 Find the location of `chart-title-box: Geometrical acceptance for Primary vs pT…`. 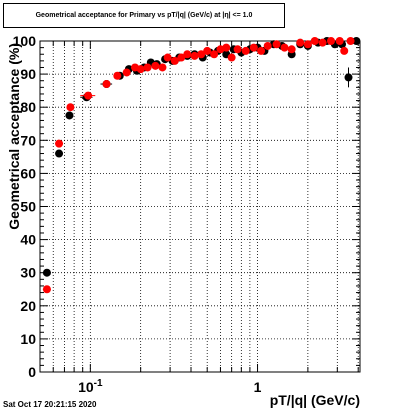

chart-title-box: Geometrical acceptance for Primary vs pT… is located at coordinates (144, 15).